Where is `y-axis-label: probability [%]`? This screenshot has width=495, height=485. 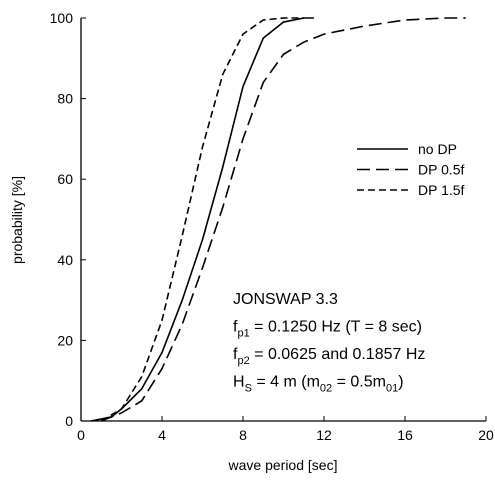 y-axis-label: probability [%] is located at coordinates (17, 220).